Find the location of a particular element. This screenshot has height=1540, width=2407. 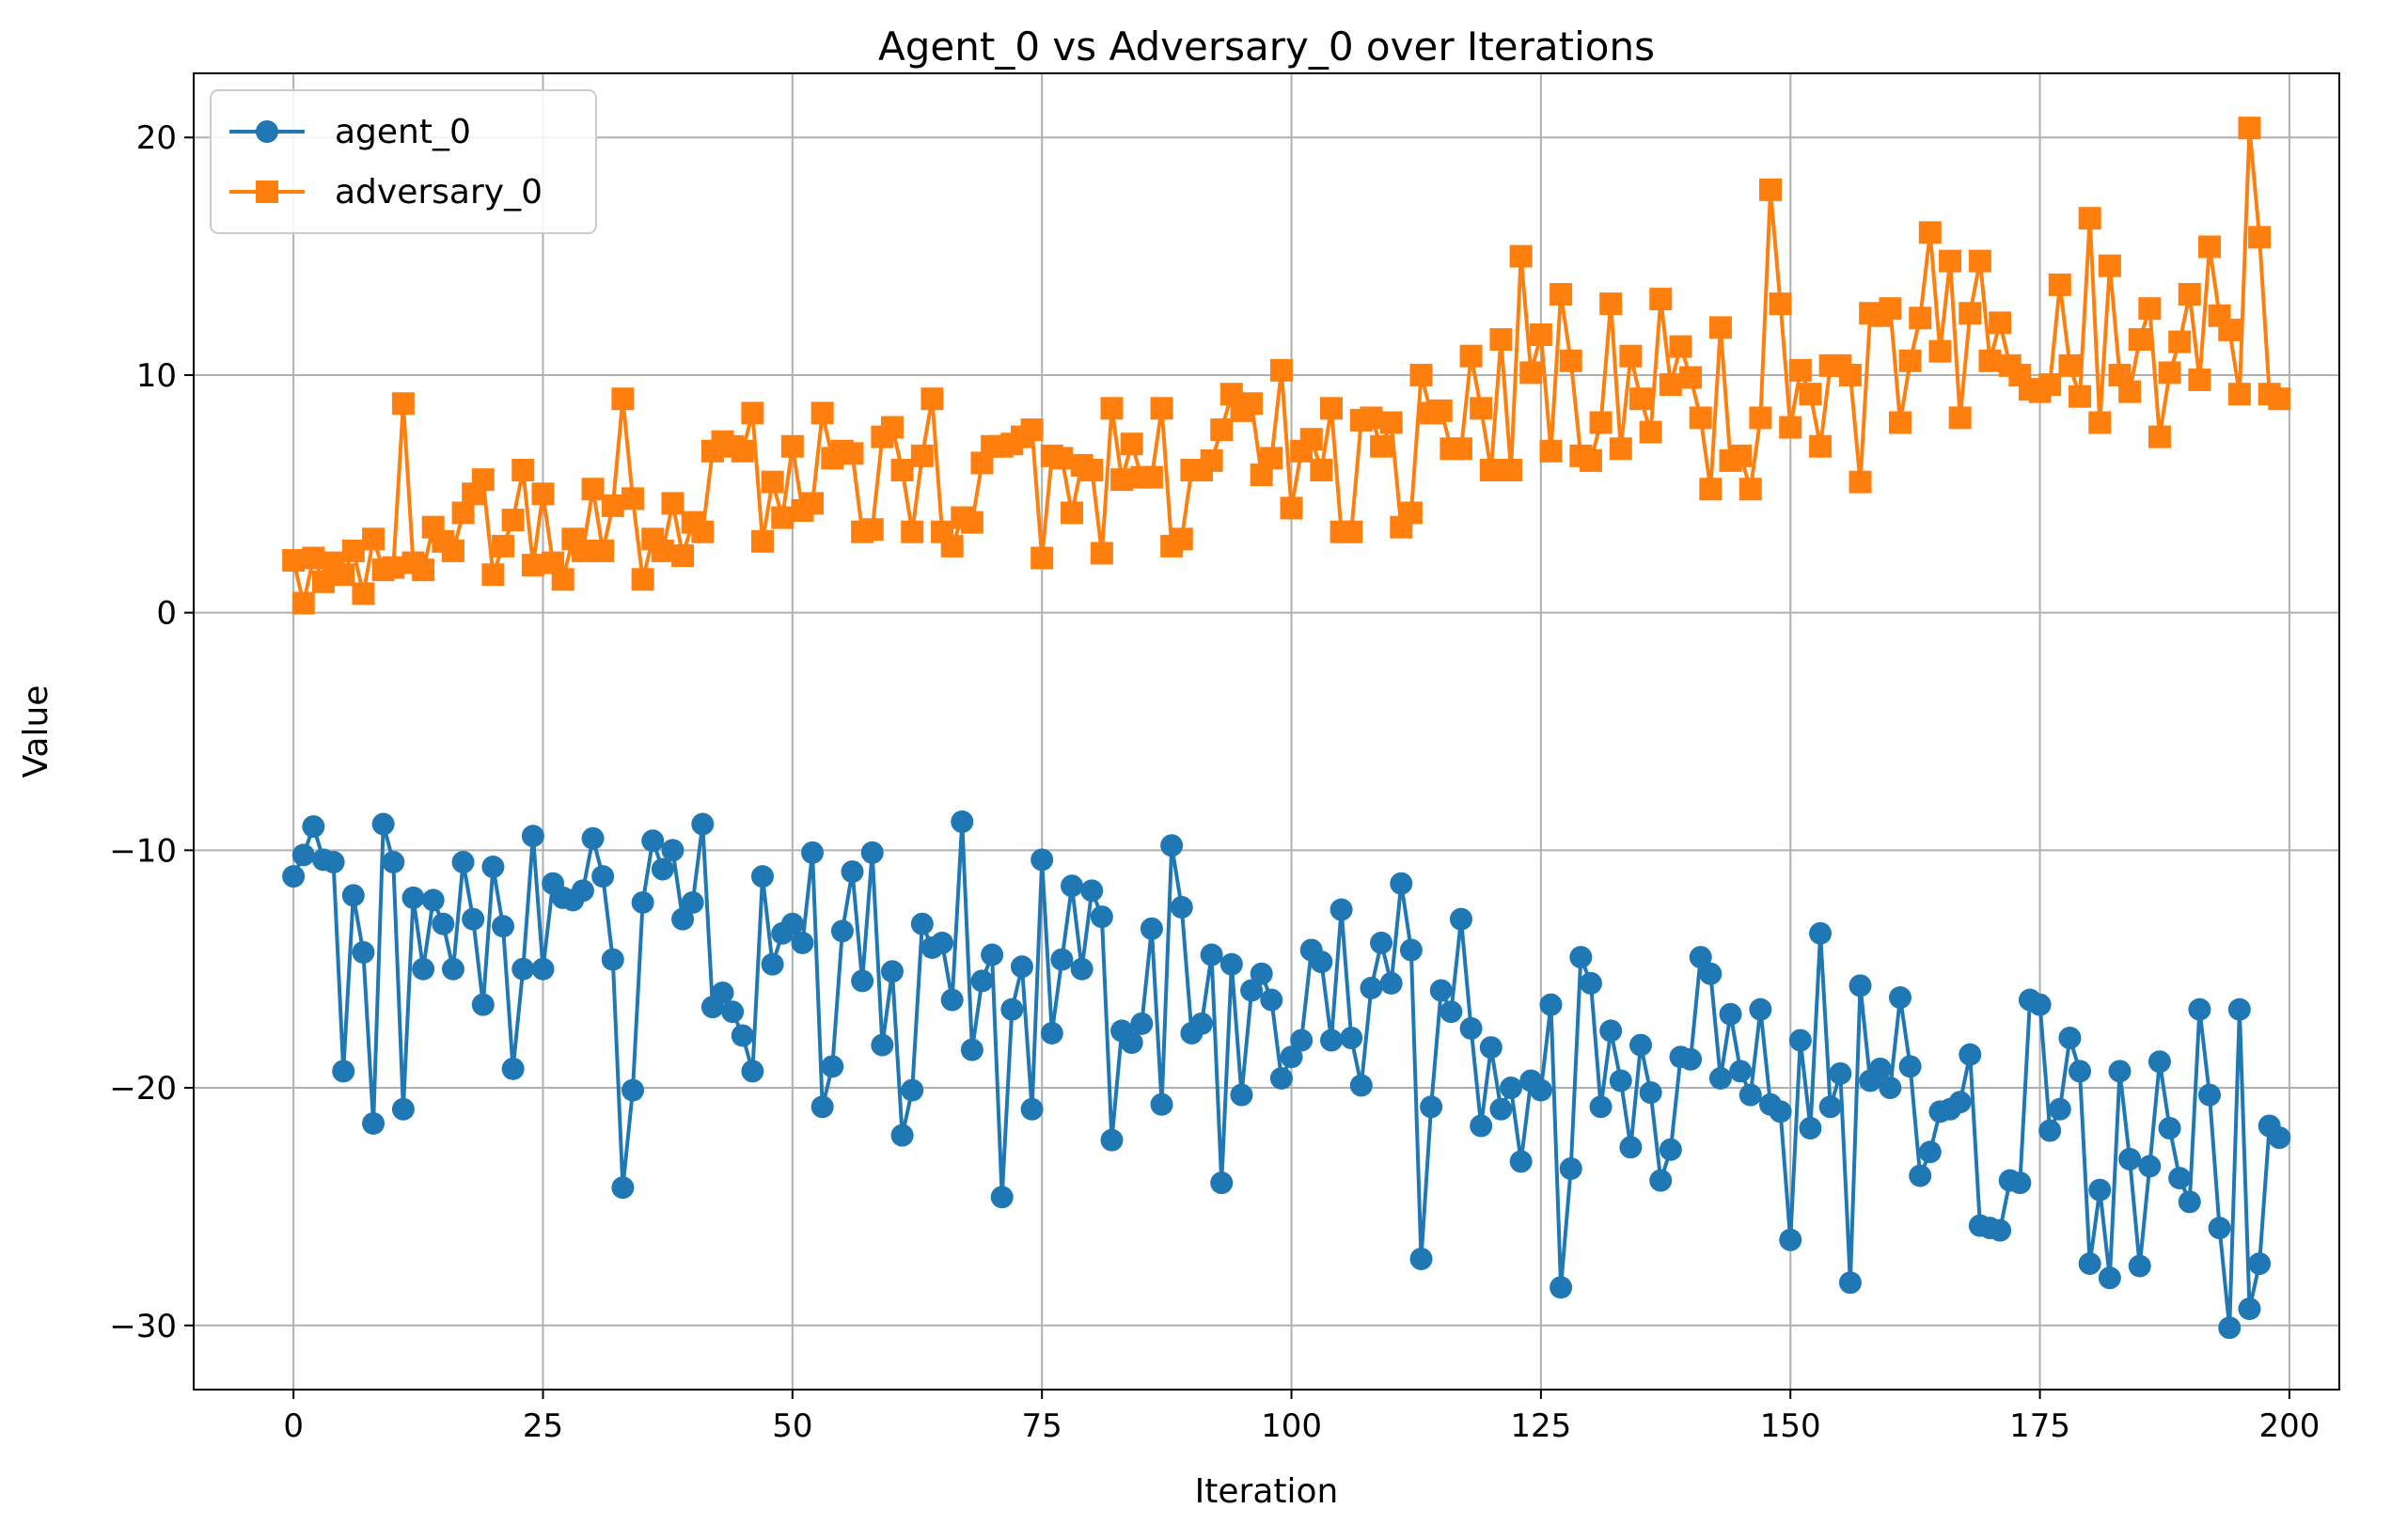

legend-box is located at coordinates (403, 161).